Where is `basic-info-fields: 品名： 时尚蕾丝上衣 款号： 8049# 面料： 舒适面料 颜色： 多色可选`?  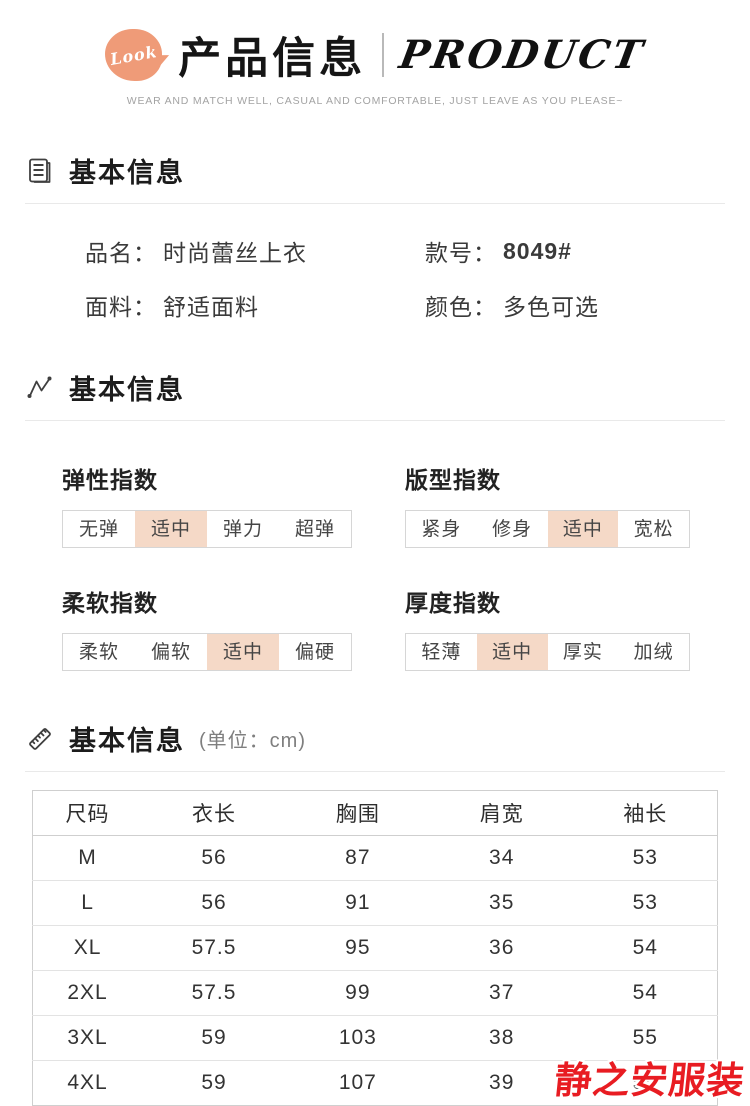
basic-info-fields: 品名： 时尚蕾丝上衣 款号： 8049# 面料： 舒适面料 颜色： 多色可选 is located at coordinates (375, 263).